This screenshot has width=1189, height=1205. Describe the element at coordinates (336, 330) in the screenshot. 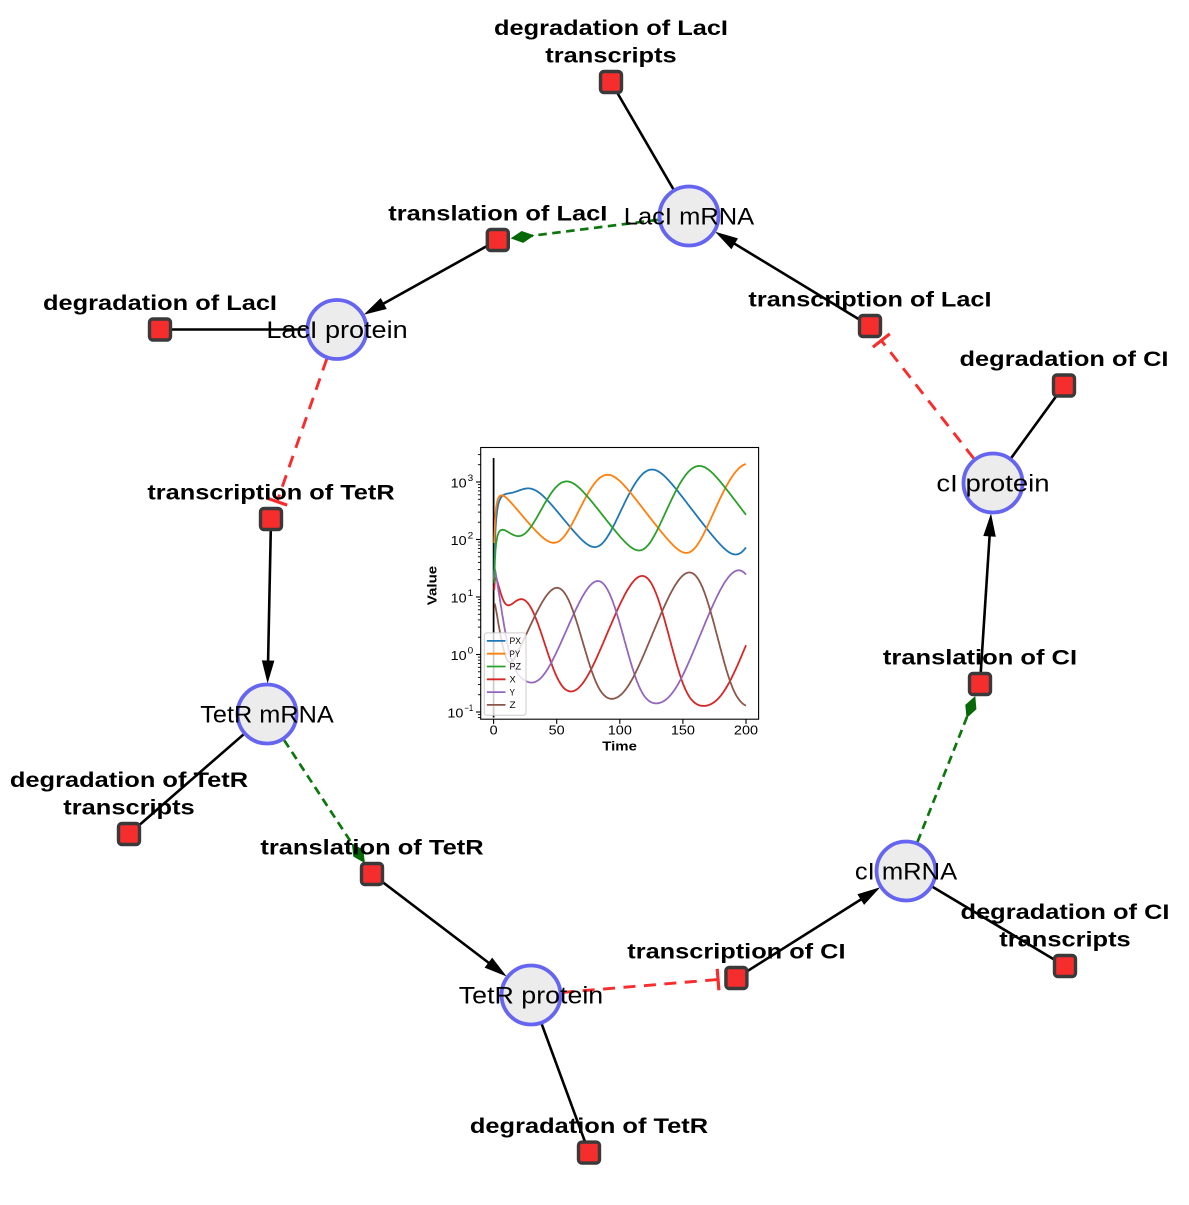

I see `svg-text: LacI protein` at that location.